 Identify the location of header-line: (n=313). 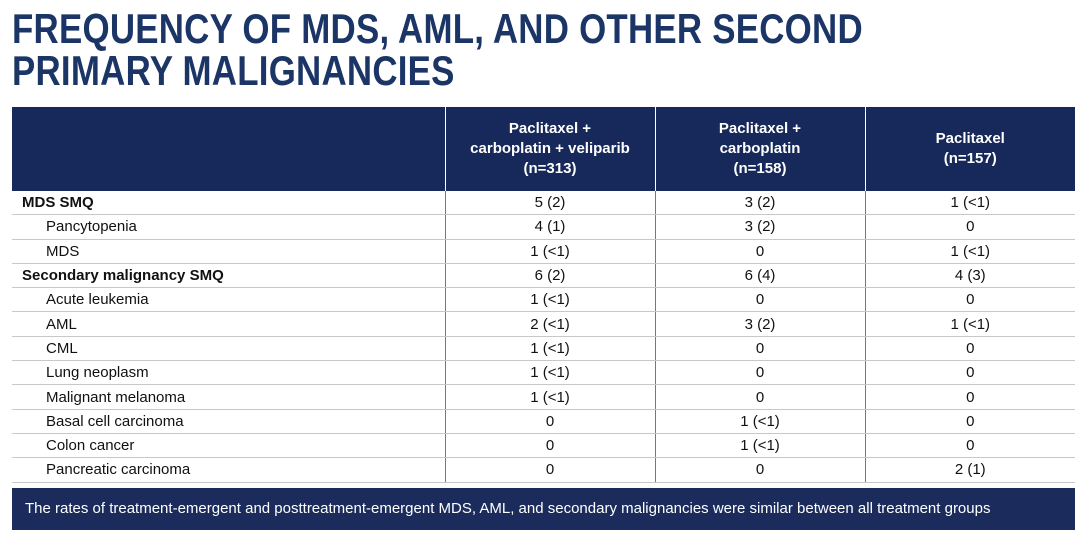
(550, 168).